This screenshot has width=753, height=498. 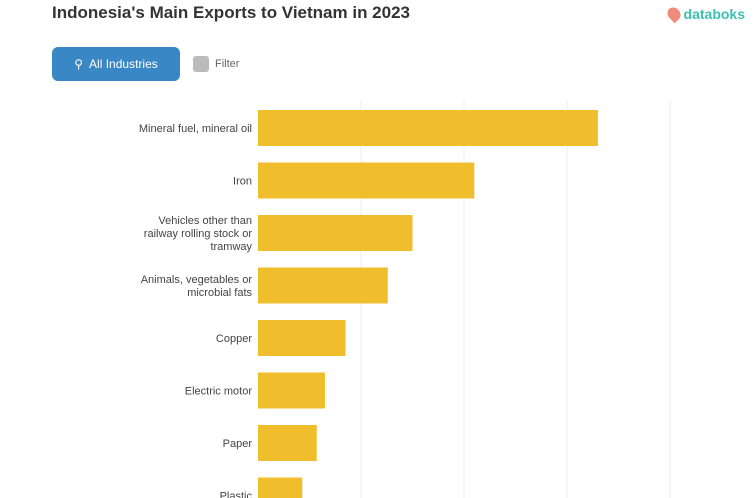 I want to click on button-label: All Industries, so click(x=123, y=64).